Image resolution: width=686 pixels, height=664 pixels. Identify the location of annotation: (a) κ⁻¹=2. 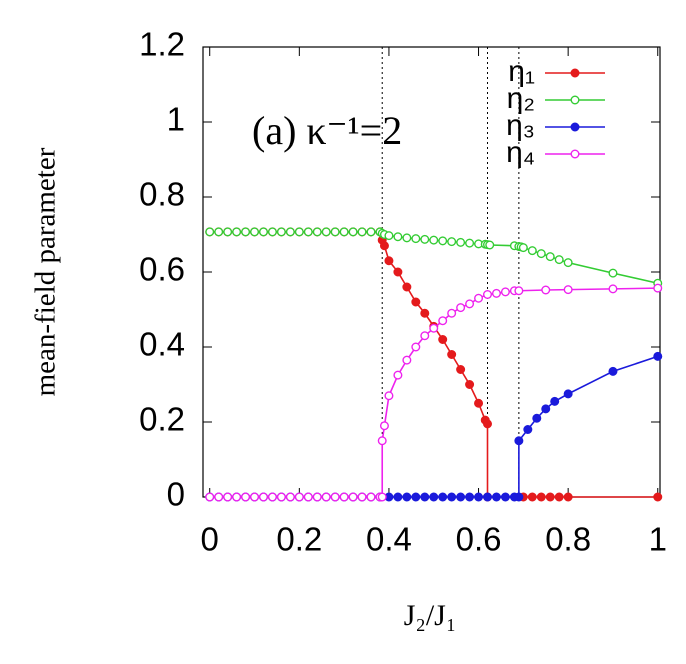
(327, 130).